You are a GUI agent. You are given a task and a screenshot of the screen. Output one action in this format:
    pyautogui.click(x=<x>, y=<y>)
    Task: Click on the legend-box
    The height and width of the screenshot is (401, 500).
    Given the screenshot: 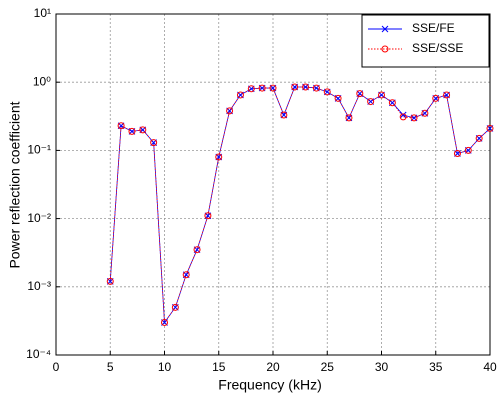 What is the action you would take?
    pyautogui.click(x=425, y=41)
    